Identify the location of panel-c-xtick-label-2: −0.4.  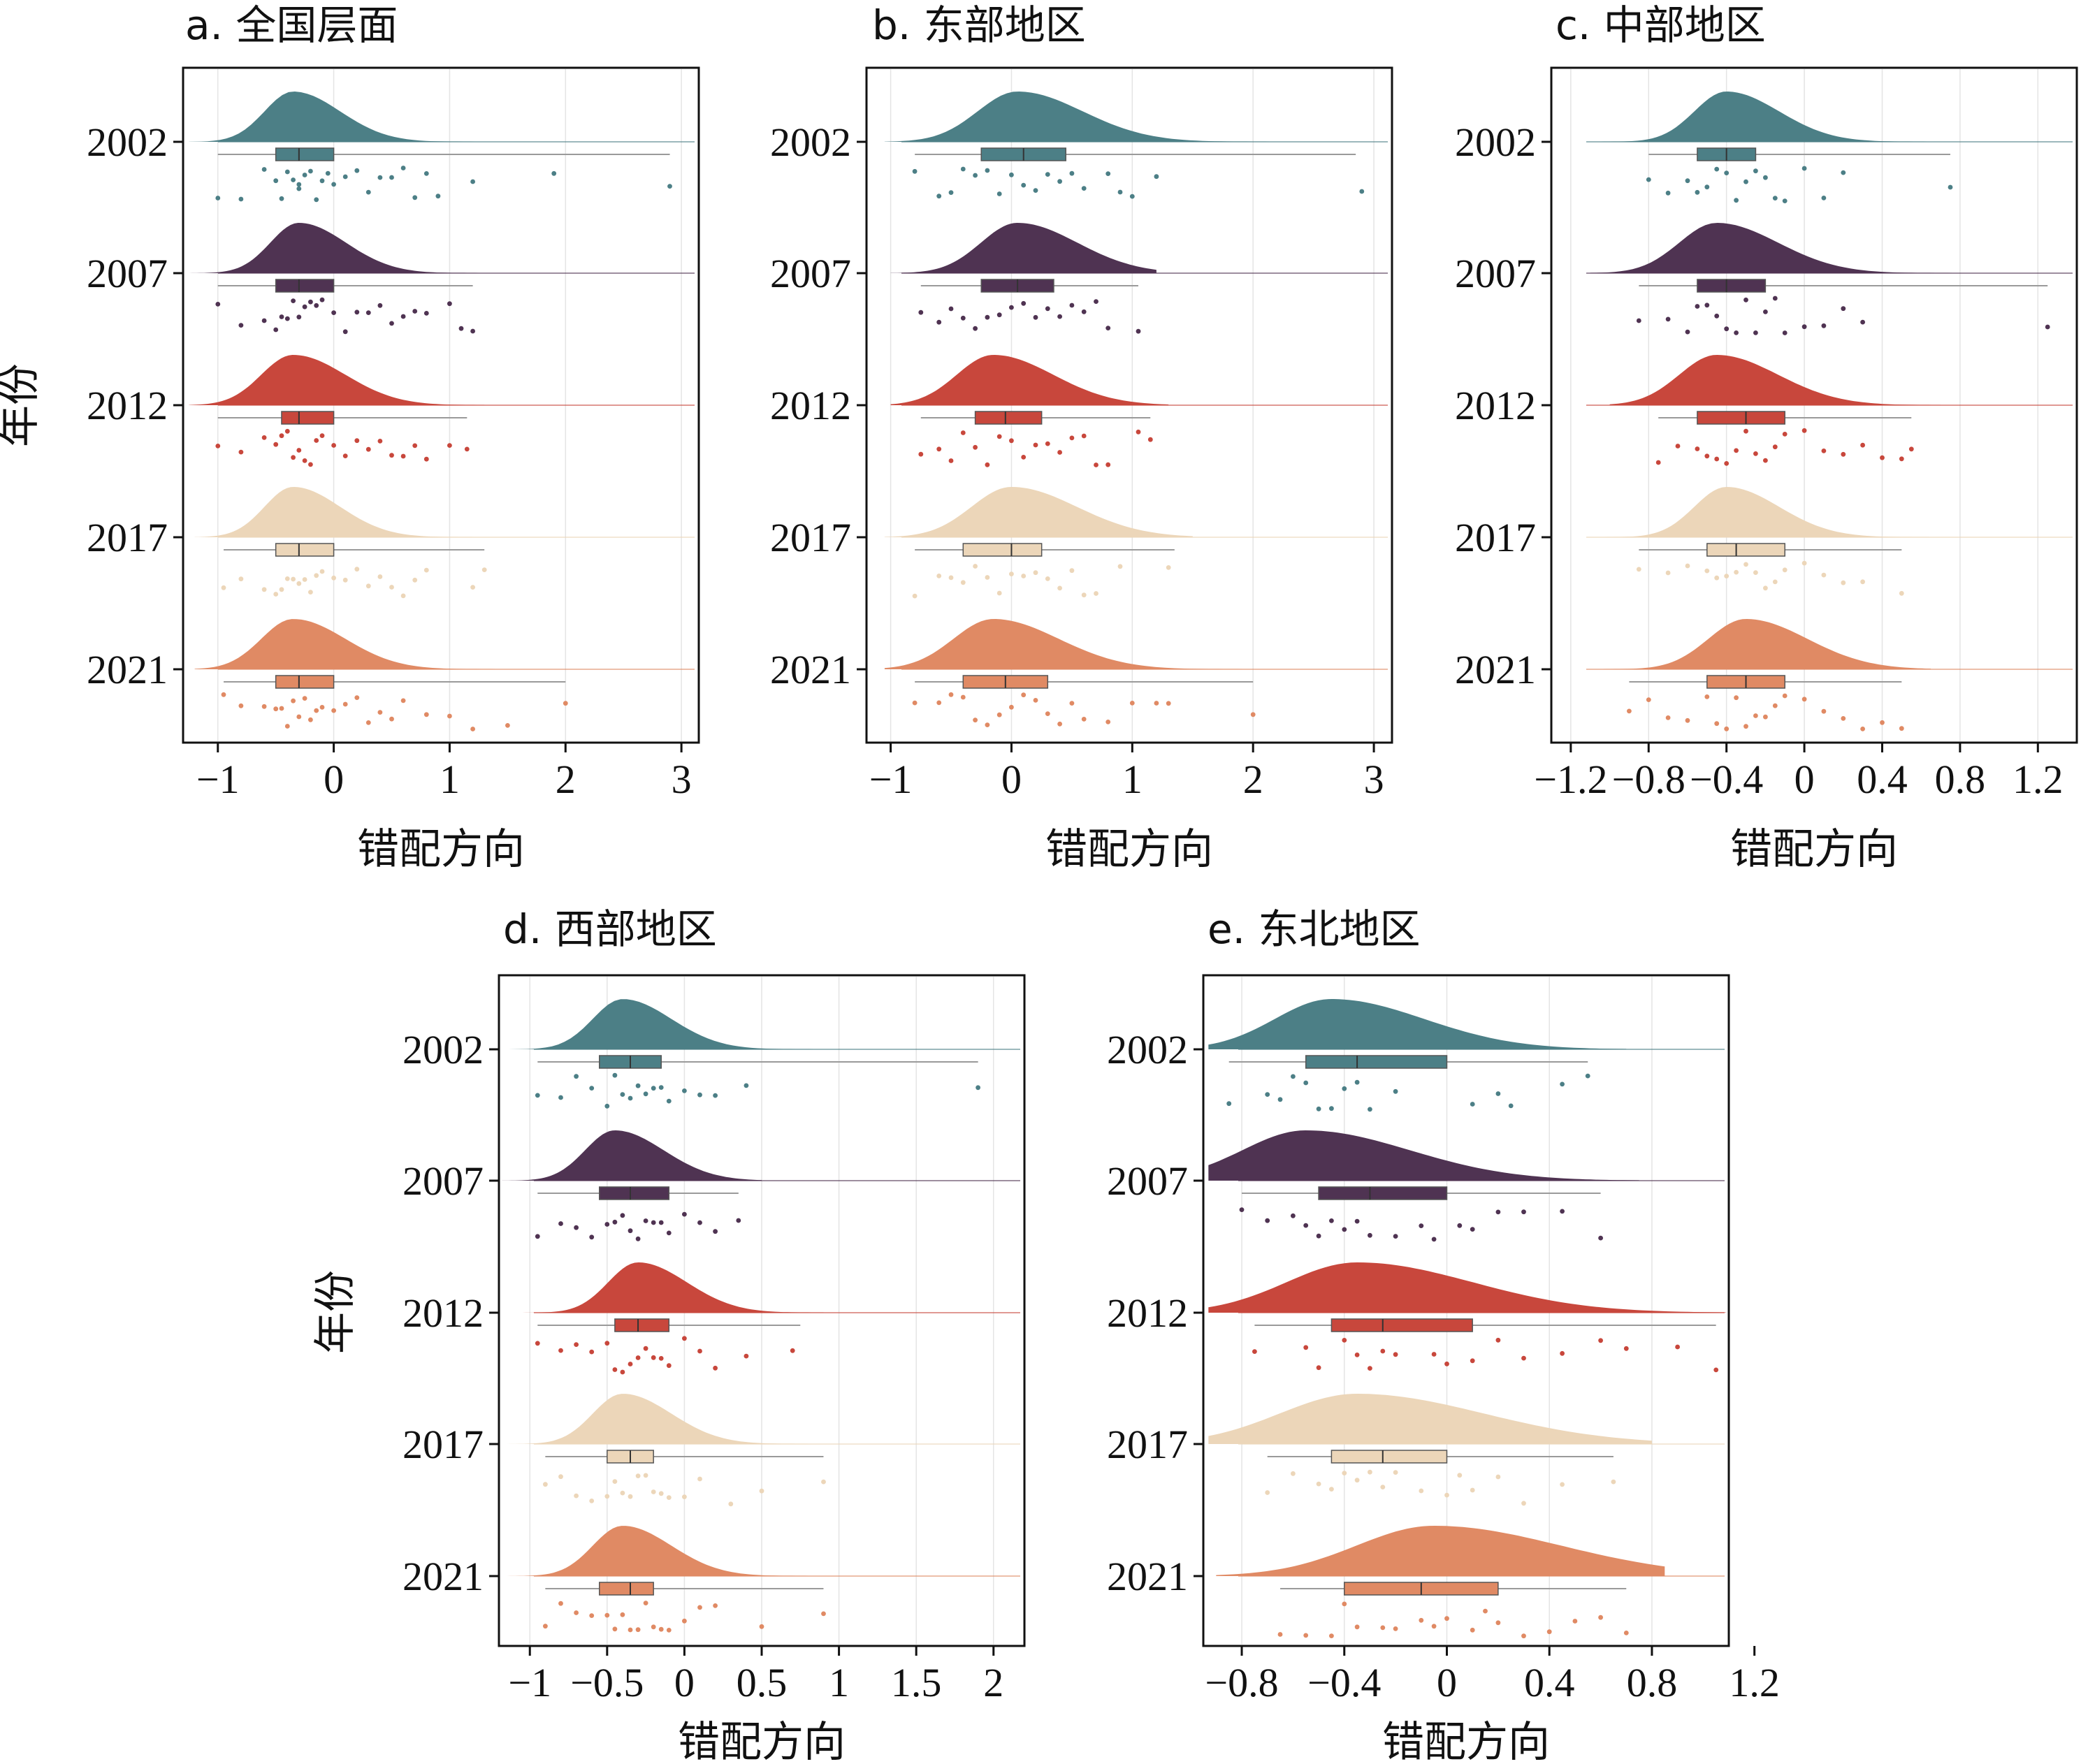
(1727, 779).